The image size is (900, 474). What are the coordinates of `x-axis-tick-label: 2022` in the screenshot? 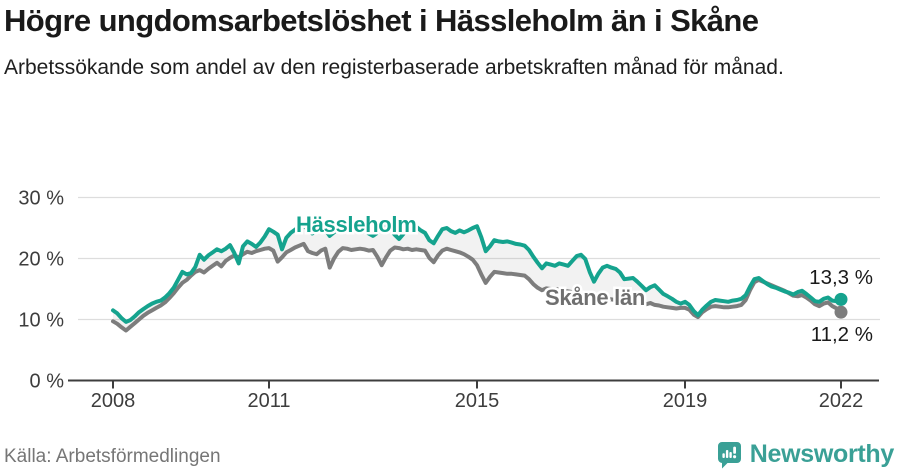 It's located at (841, 401).